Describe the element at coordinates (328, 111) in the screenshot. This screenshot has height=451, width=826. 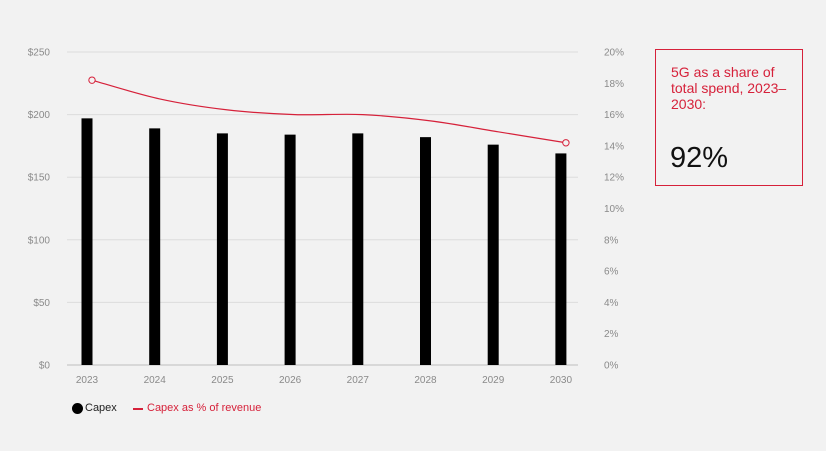
I see `capex-pct-line` at that location.